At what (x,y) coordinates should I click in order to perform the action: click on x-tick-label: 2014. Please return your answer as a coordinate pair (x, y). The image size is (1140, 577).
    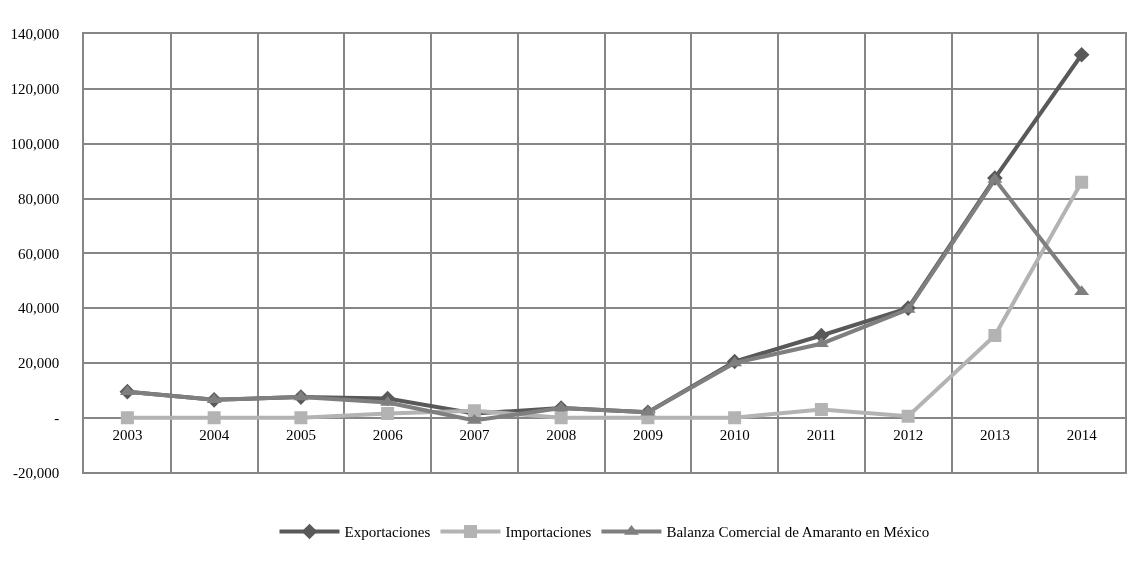
    Looking at the image, I should click on (1082, 434).